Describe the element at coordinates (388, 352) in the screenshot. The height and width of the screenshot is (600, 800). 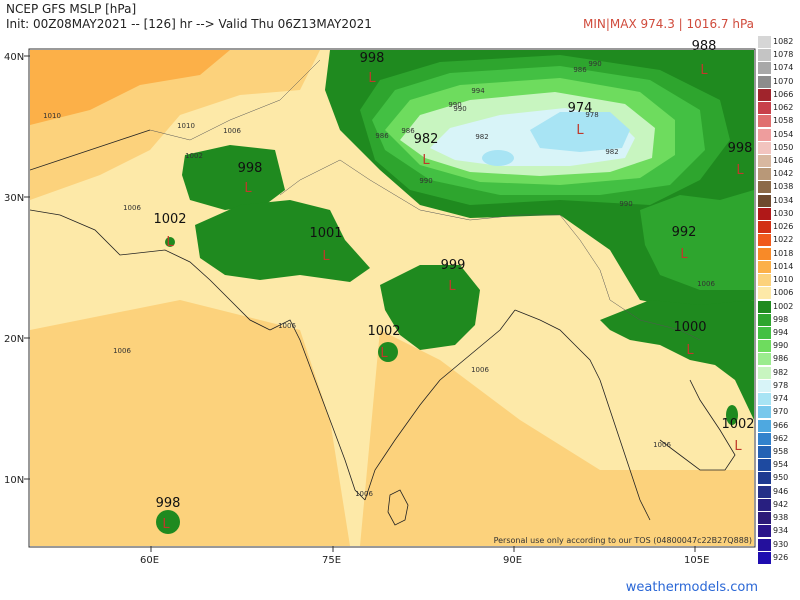
I see `field-1002-small` at that location.